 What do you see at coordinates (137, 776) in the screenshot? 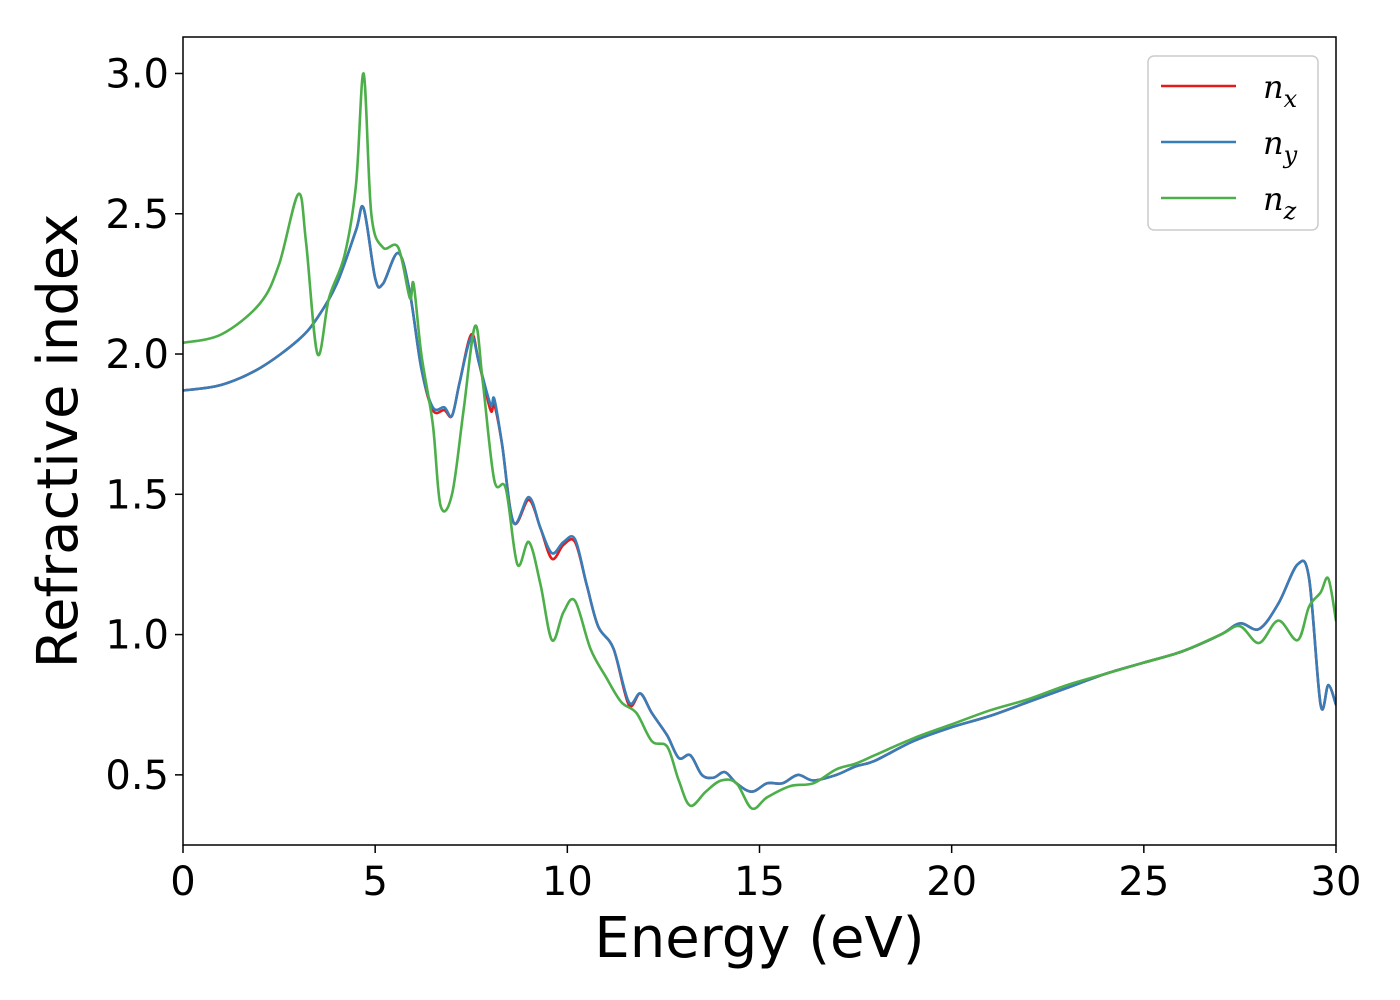
I see `y-tick-label: 0.5` at bounding box center [137, 776].